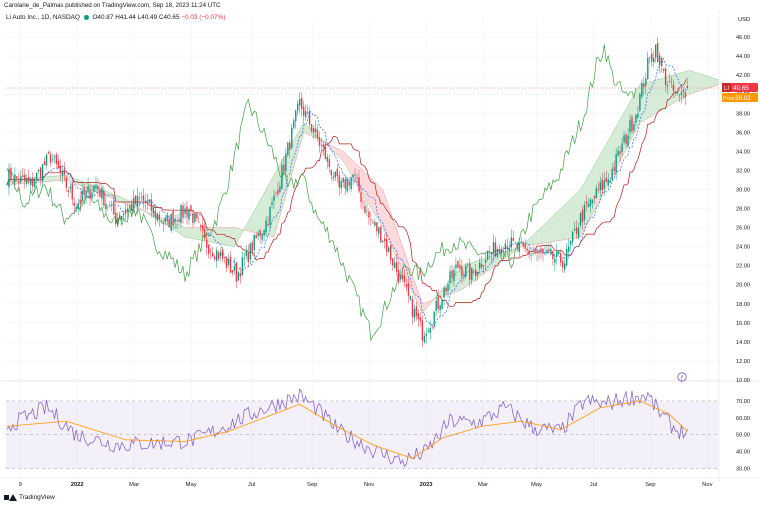 Image resolution: width=760 pixels, height=506 pixels. I want to click on symbol-title: Li Auto Inc., 1D, NASDAQ, so click(43, 17).